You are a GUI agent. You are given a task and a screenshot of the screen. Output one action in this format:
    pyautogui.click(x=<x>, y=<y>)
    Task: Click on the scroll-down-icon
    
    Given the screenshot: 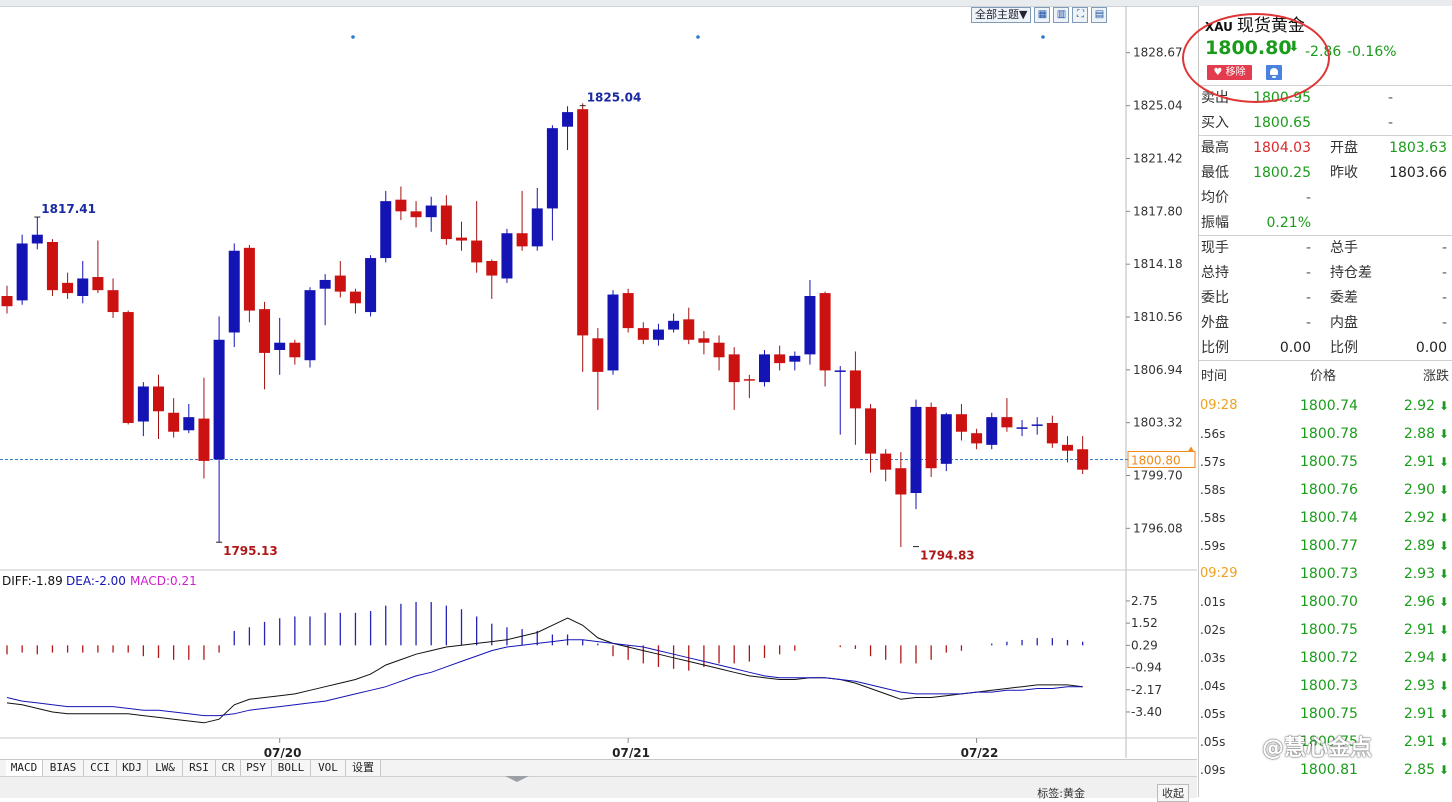 What is the action you would take?
    pyautogui.click(x=517, y=779)
    